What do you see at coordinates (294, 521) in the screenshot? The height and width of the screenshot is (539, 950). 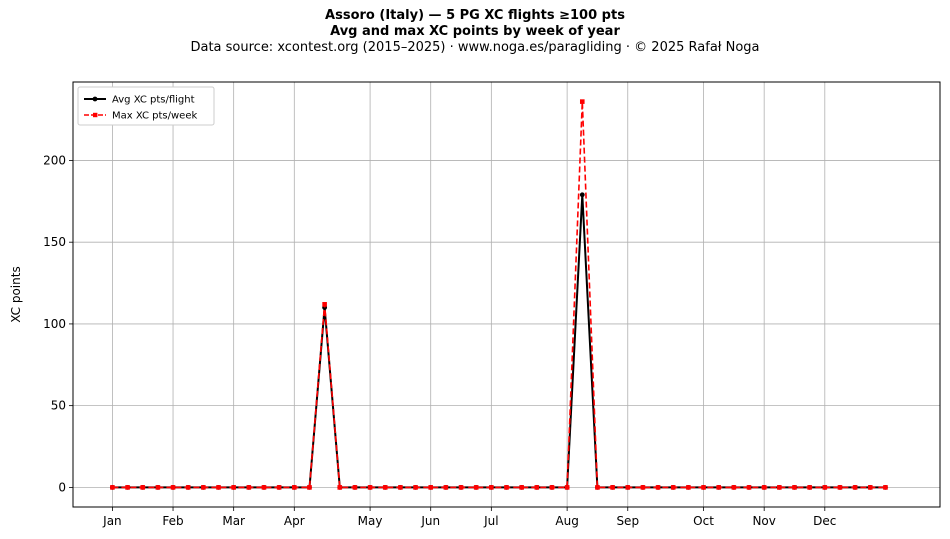 I see `x-tick-label: Apr` at bounding box center [294, 521].